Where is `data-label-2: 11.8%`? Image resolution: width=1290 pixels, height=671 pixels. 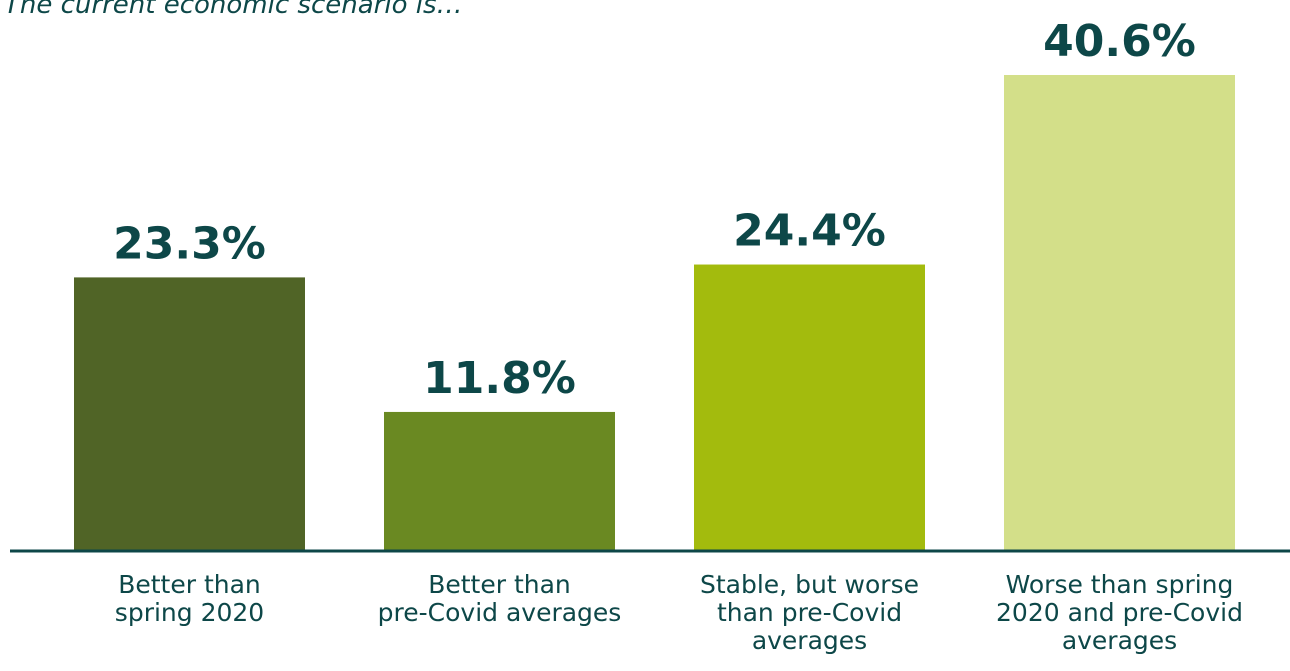 data-label-2: 11.8% is located at coordinates (499, 378).